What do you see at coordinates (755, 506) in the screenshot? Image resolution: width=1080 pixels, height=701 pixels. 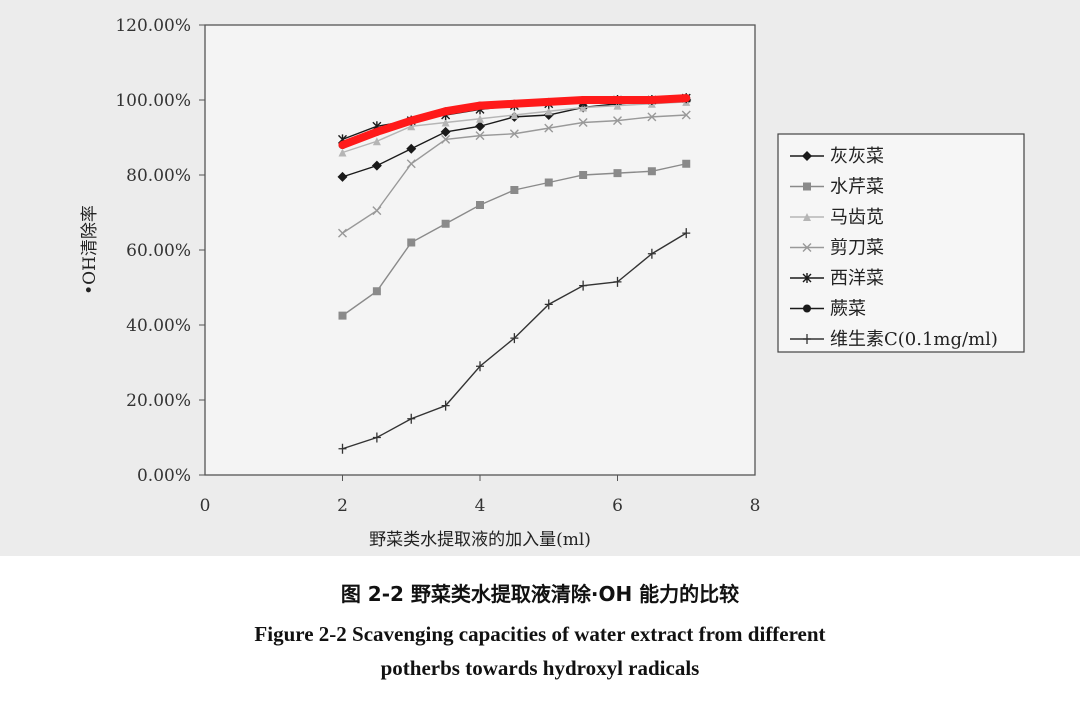 I see `x-tick-label: 8` at bounding box center [755, 506].